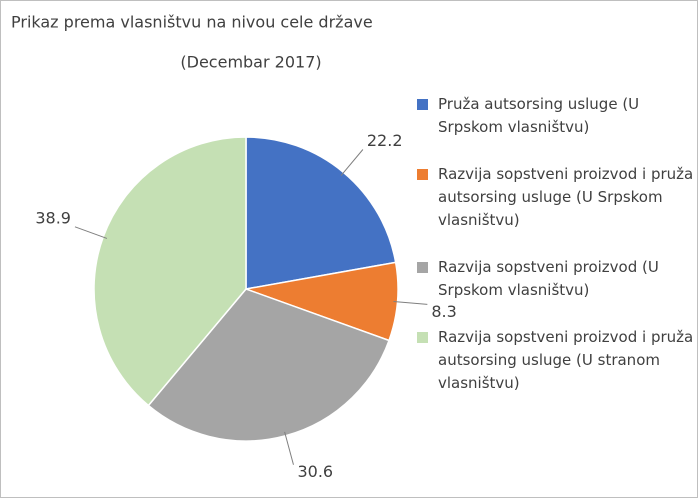 The width and height of the screenshot is (698, 498). Describe the element at coordinates (250, 62) in the screenshot. I see `chart-subtitle: (Decembar 2017)` at that location.